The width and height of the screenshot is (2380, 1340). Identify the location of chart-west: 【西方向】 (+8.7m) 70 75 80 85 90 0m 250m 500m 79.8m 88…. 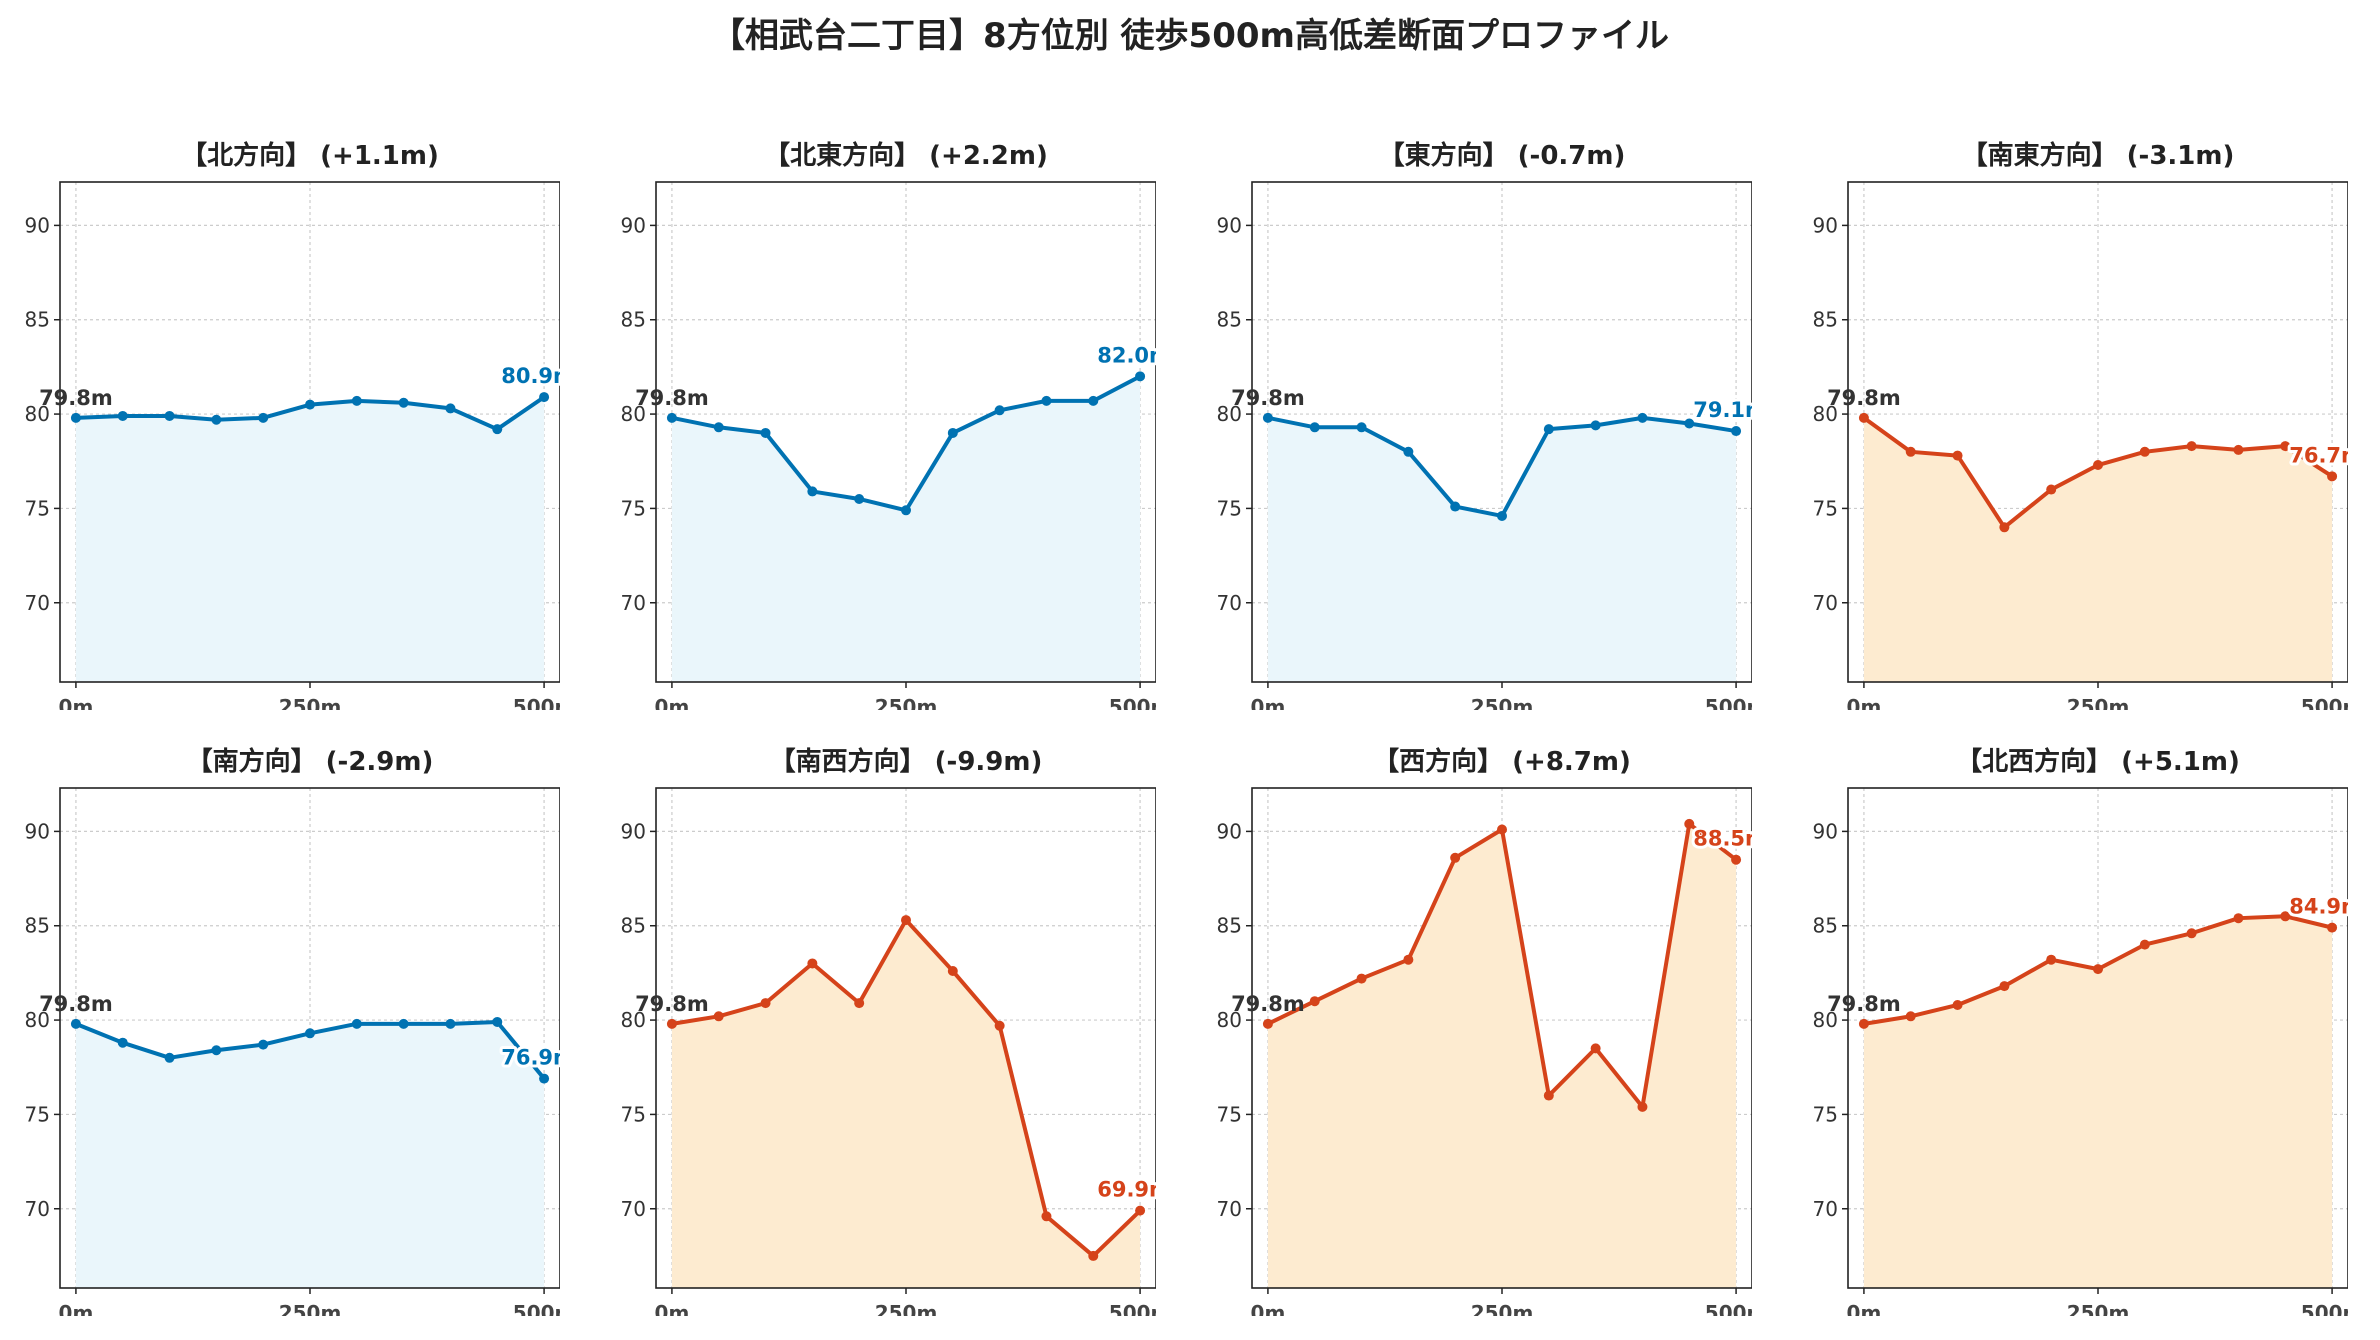
(1484, 1031).